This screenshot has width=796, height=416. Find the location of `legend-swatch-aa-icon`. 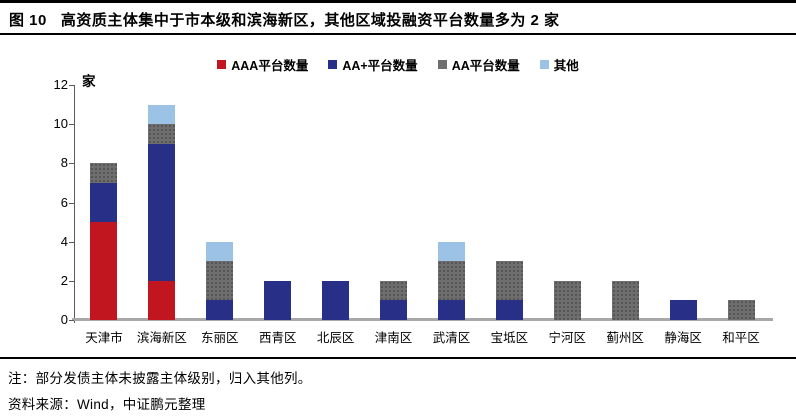

legend-swatch-aa-icon is located at coordinates (442, 64).